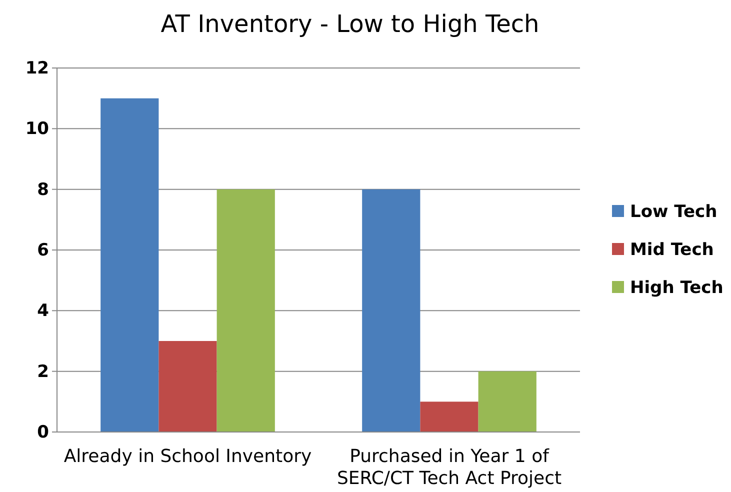 This screenshot has width=731, height=492. What do you see at coordinates (43, 372) in the screenshot?
I see `y-tick-label: 2` at bounding box center [43, 372].